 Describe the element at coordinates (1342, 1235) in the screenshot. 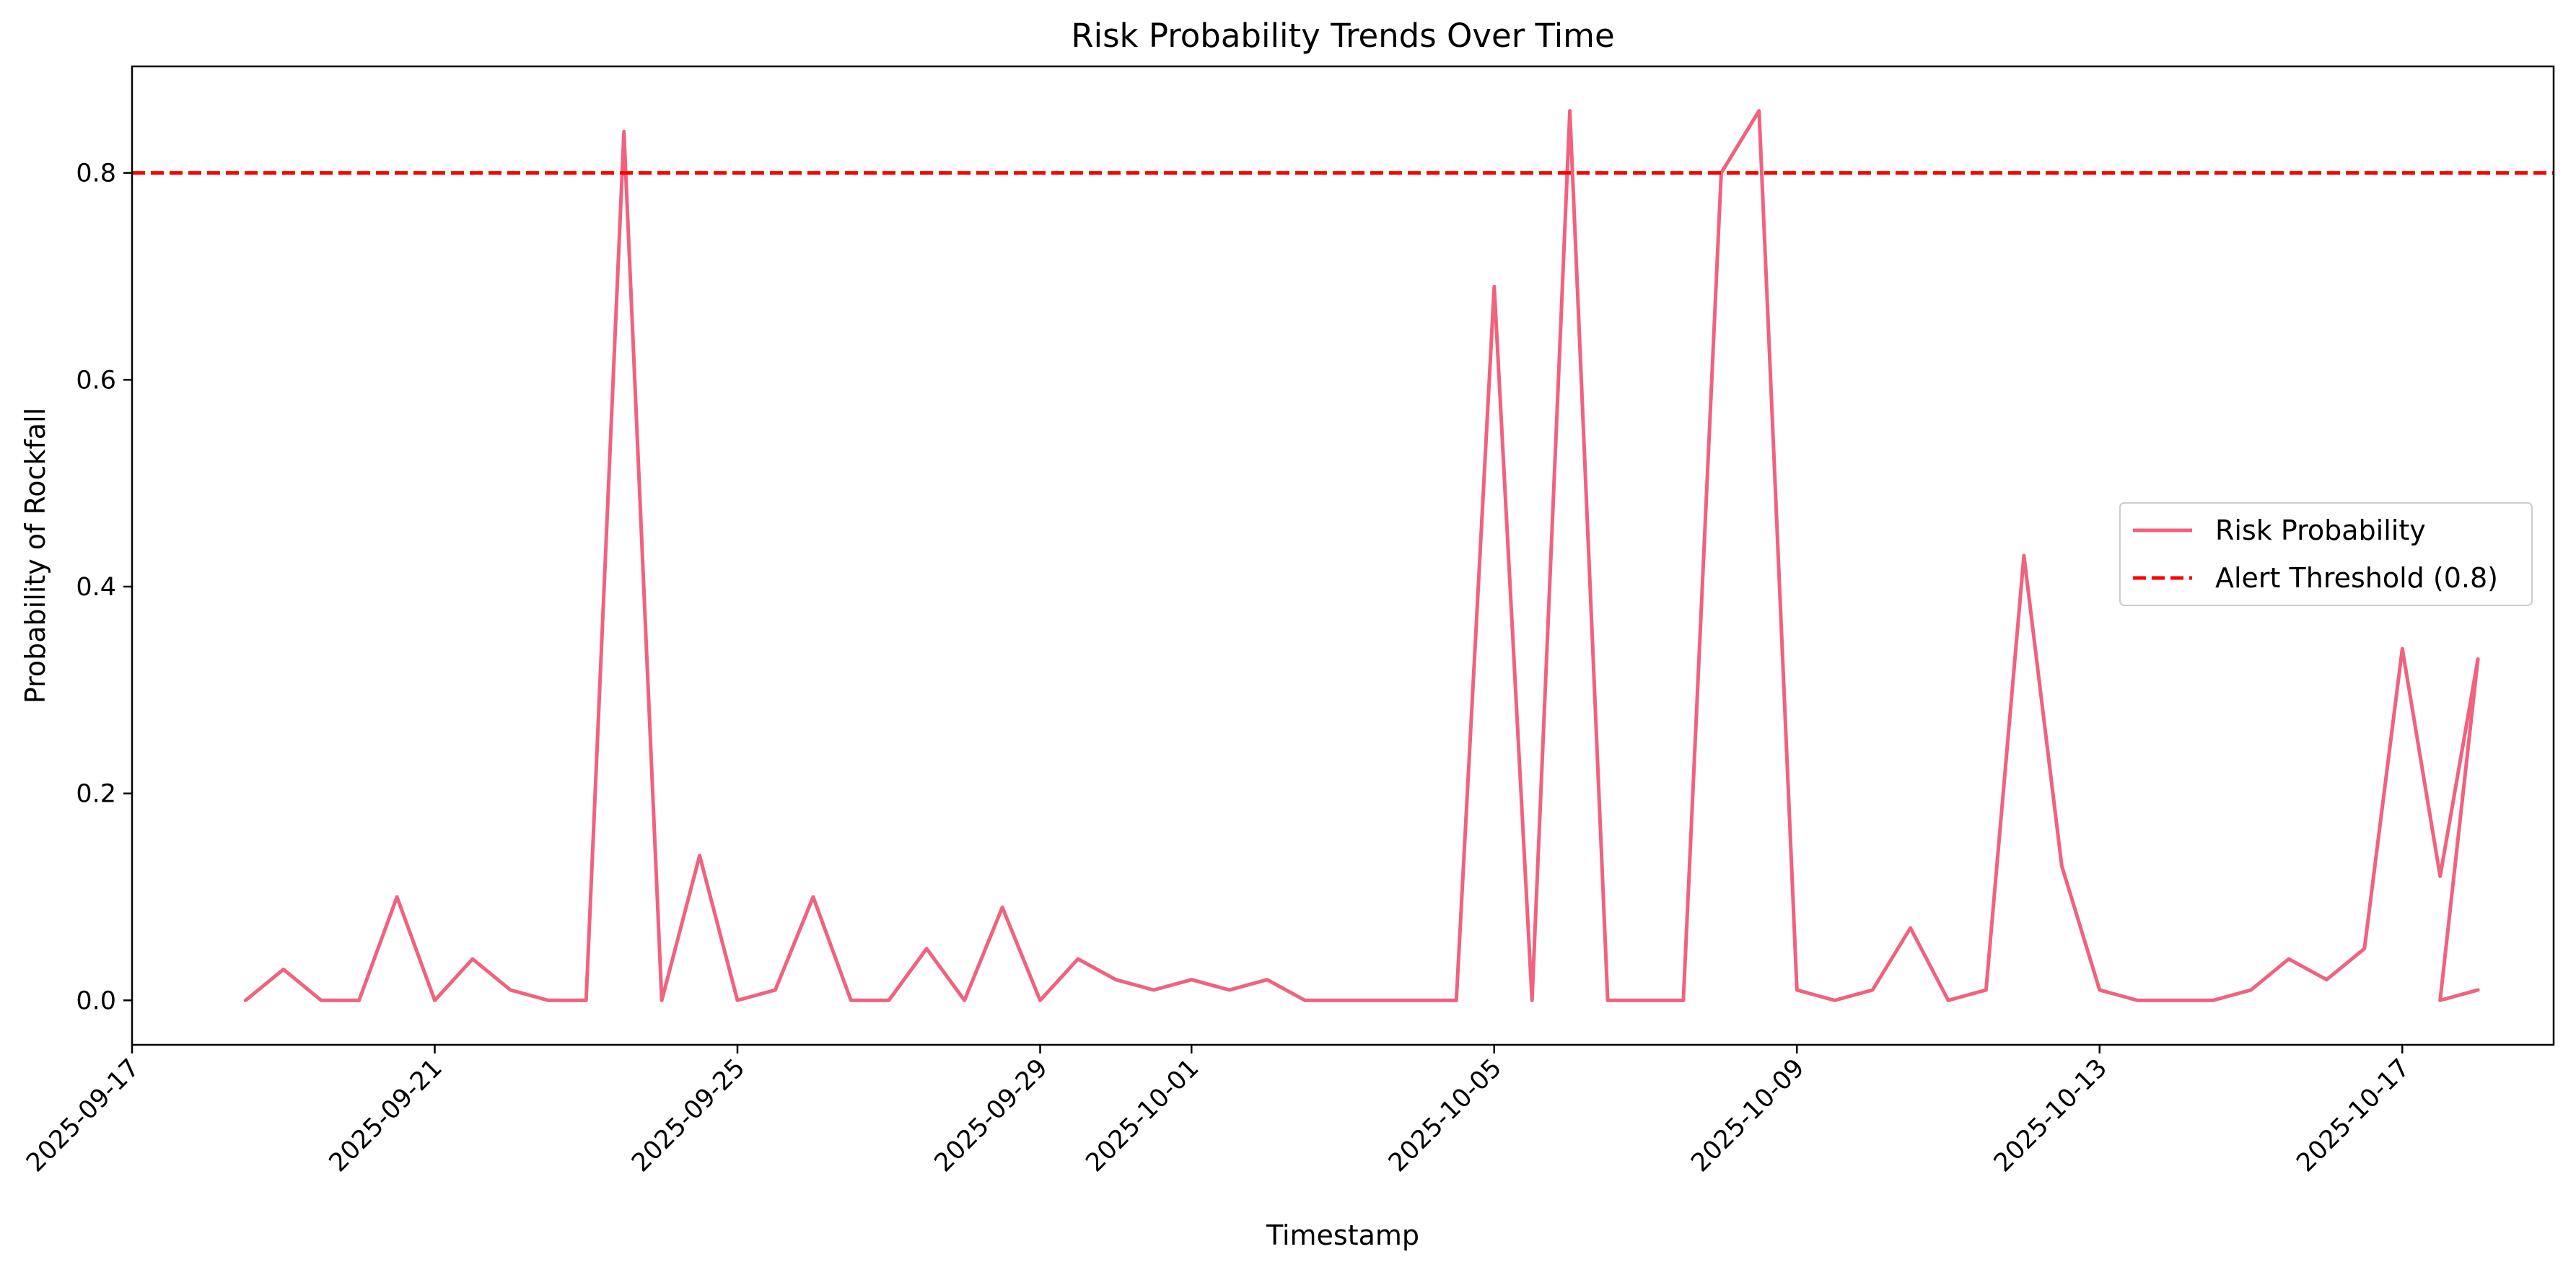

I see `x-axis-title: Timestamp` at that location.